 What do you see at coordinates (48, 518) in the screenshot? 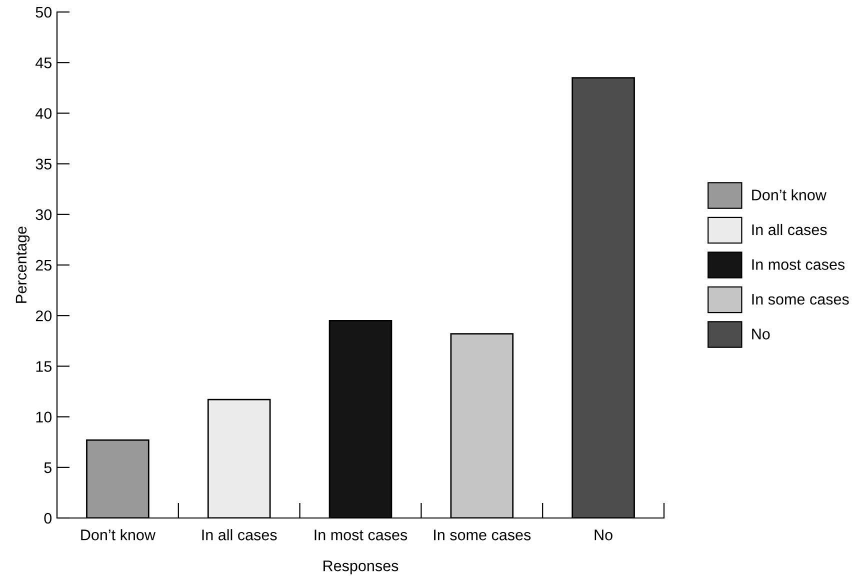
I see `y-tick-label: 0` at bounding box center [48, 518].